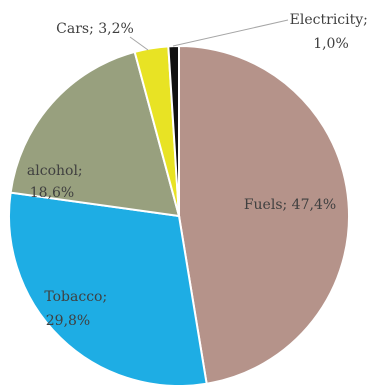 This screenshot has width=379, height=385. What do you see at coordinates (68, 321) in the screenshot?
I see `slice-label-tobacco-value: 29,8%` at bounding box center [68, 321].